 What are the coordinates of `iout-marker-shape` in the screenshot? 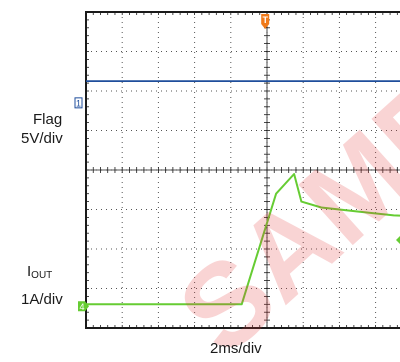 It's located at (83, 306).